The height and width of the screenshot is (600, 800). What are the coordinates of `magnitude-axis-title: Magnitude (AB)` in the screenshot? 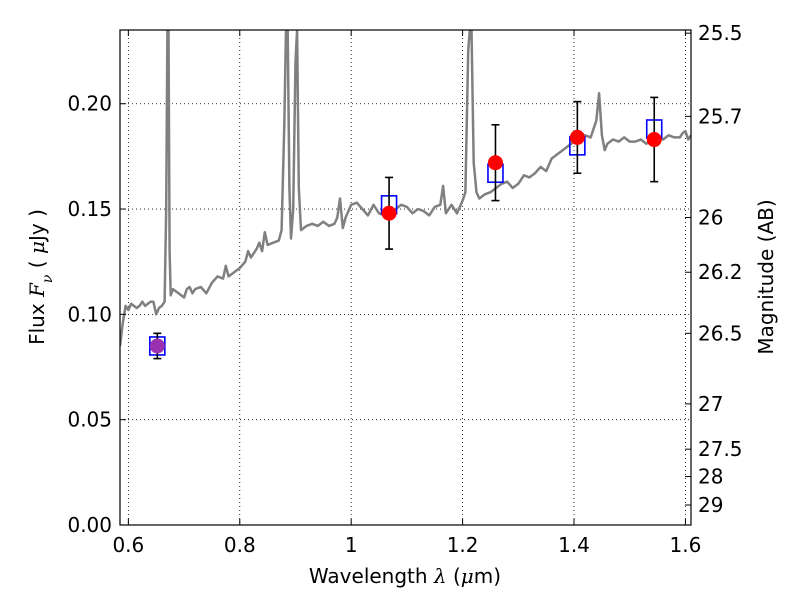 It's located at (766, 276).